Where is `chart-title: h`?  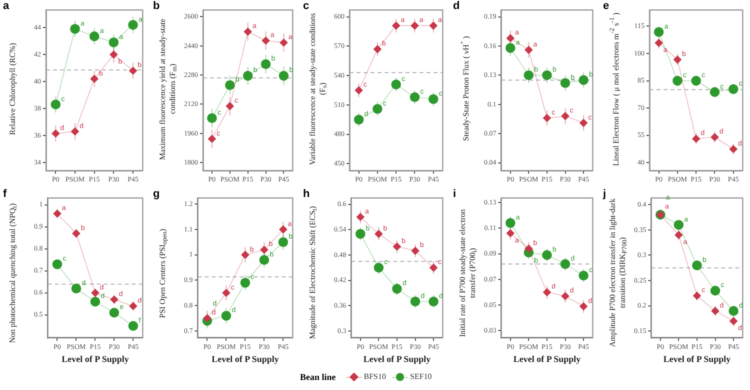 chart-title: h is located at coordinates (306, 194).